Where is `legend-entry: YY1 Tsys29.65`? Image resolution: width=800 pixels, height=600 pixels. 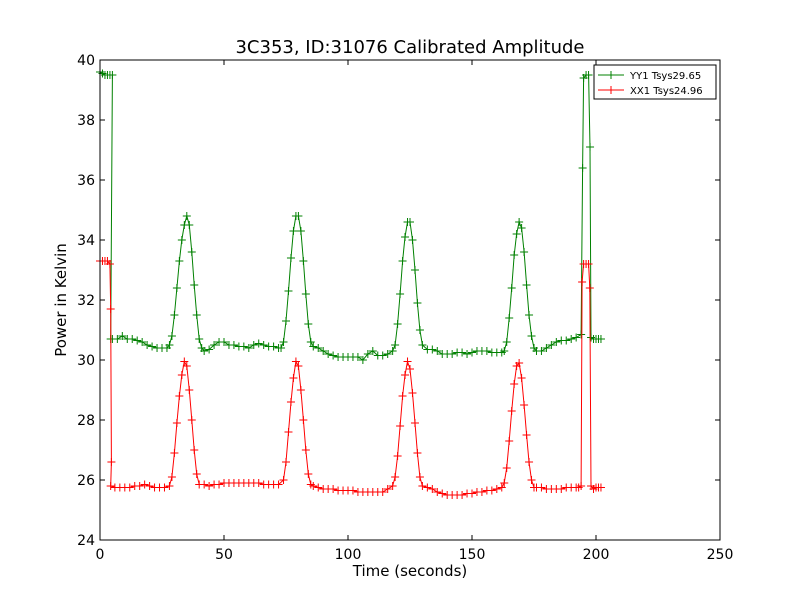 legend-entry: YY1 Tsys29.65 is located at coordinates (649, 76).